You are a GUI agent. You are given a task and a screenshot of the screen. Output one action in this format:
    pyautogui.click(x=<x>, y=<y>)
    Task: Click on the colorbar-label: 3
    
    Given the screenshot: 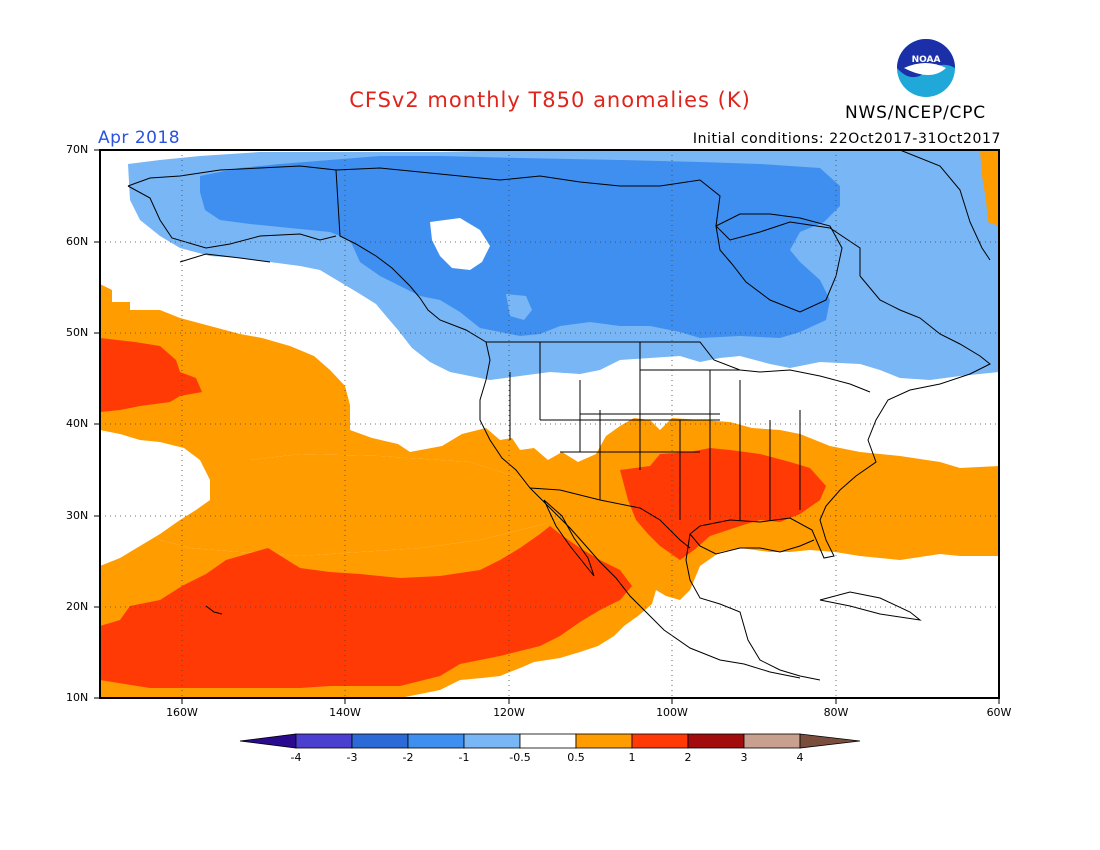 What is the action you would take?
    pyautogui.click(x=744, y=757)
    